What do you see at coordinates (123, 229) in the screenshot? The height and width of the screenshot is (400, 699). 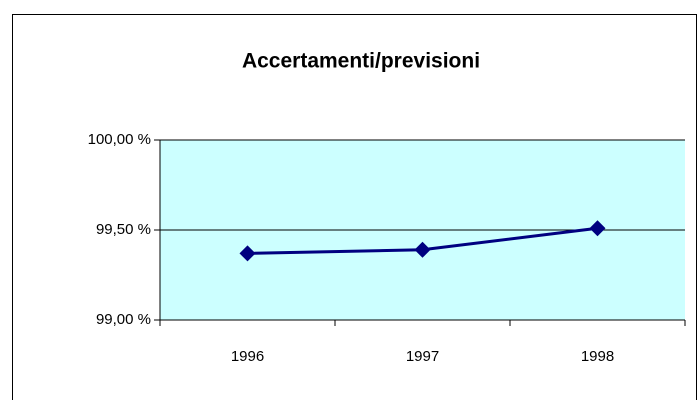 I see `y-tick-label: 99,50 %` at bounding box center [123, 229].